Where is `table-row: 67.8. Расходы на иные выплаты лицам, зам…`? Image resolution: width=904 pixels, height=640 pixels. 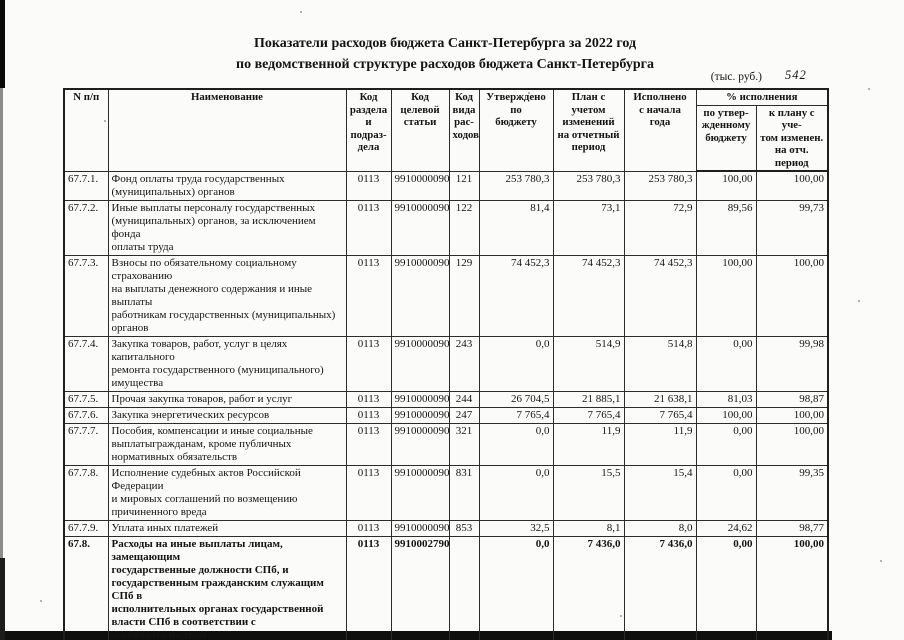
table-row: 67.8. Расходы на иные выплаты лицам, зам… is located at coordinates (446, 587).